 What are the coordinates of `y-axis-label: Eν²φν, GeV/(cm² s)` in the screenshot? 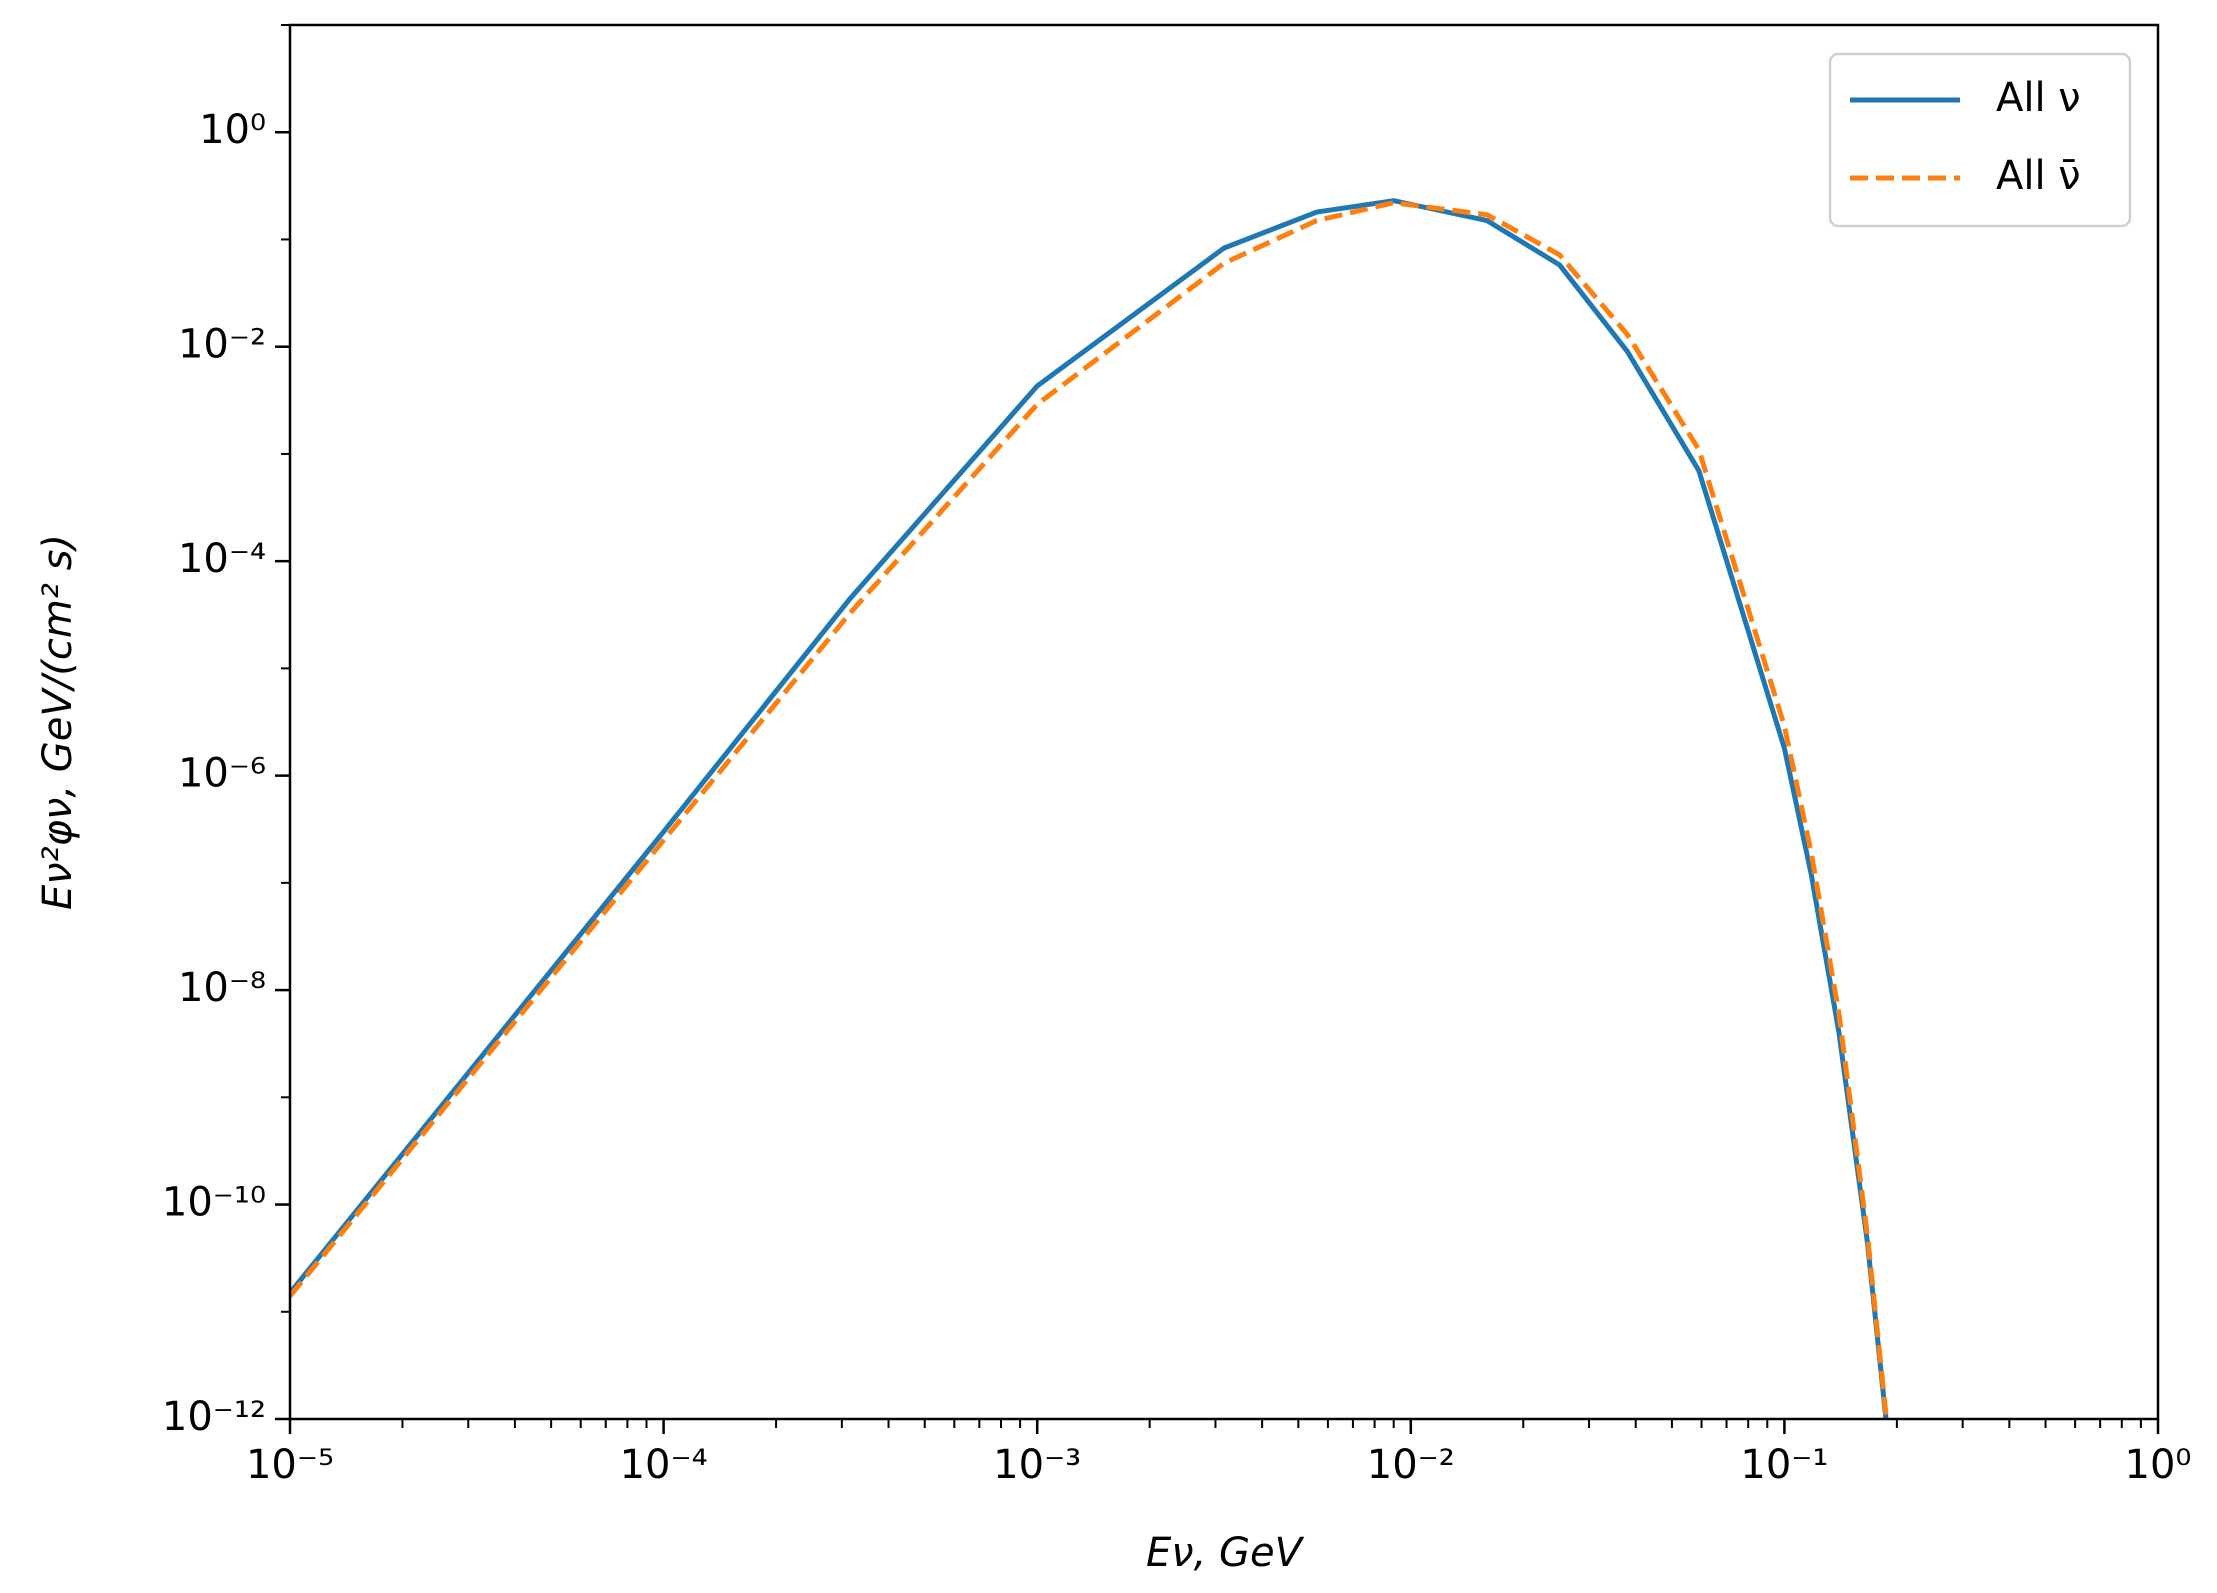 It's located at (58, 722).